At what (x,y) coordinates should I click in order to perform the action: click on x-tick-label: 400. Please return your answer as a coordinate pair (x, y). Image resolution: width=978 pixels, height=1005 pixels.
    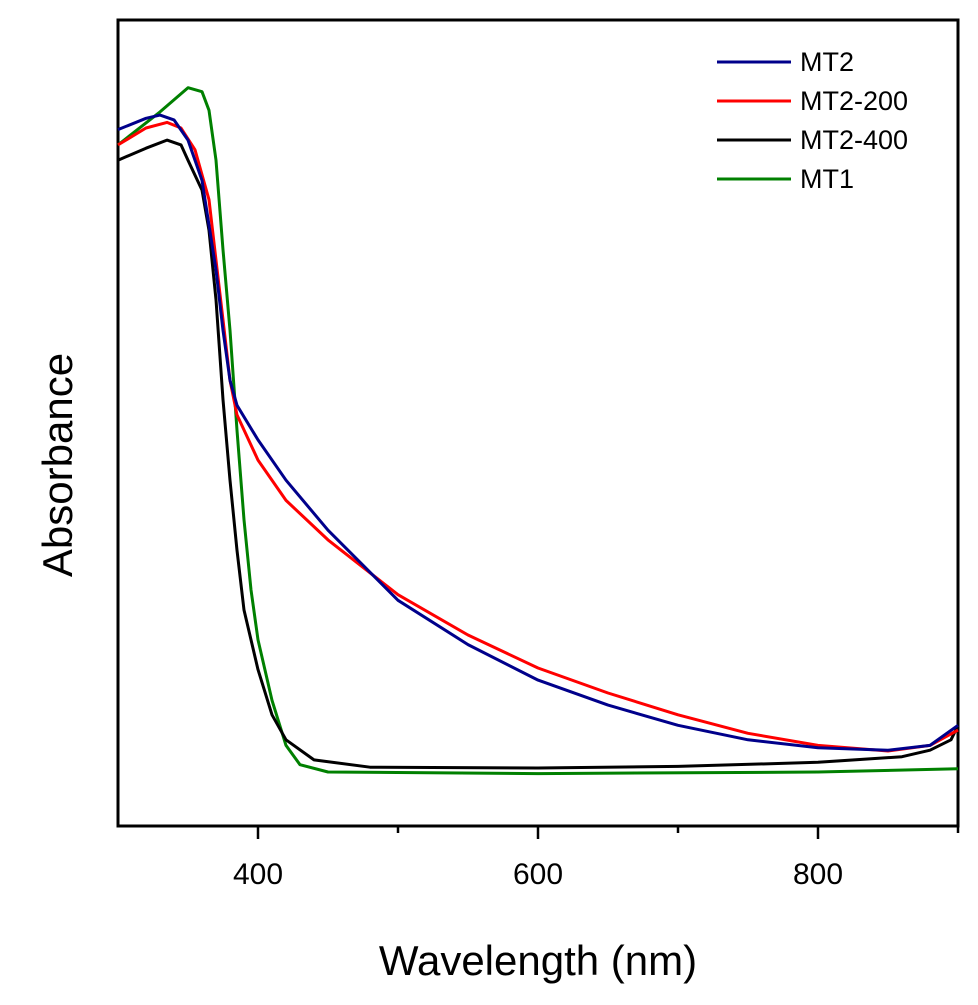
    Looking at the image, I should click on (258, 874).